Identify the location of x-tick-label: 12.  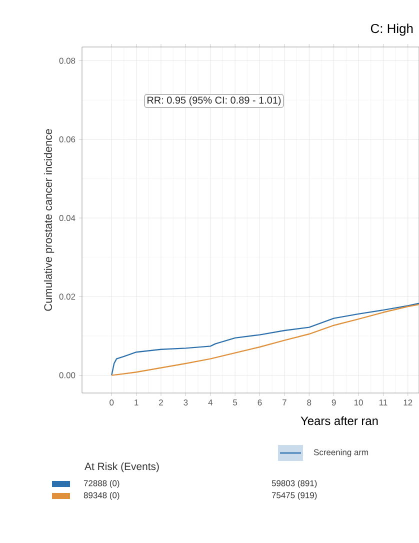
(408, 403).